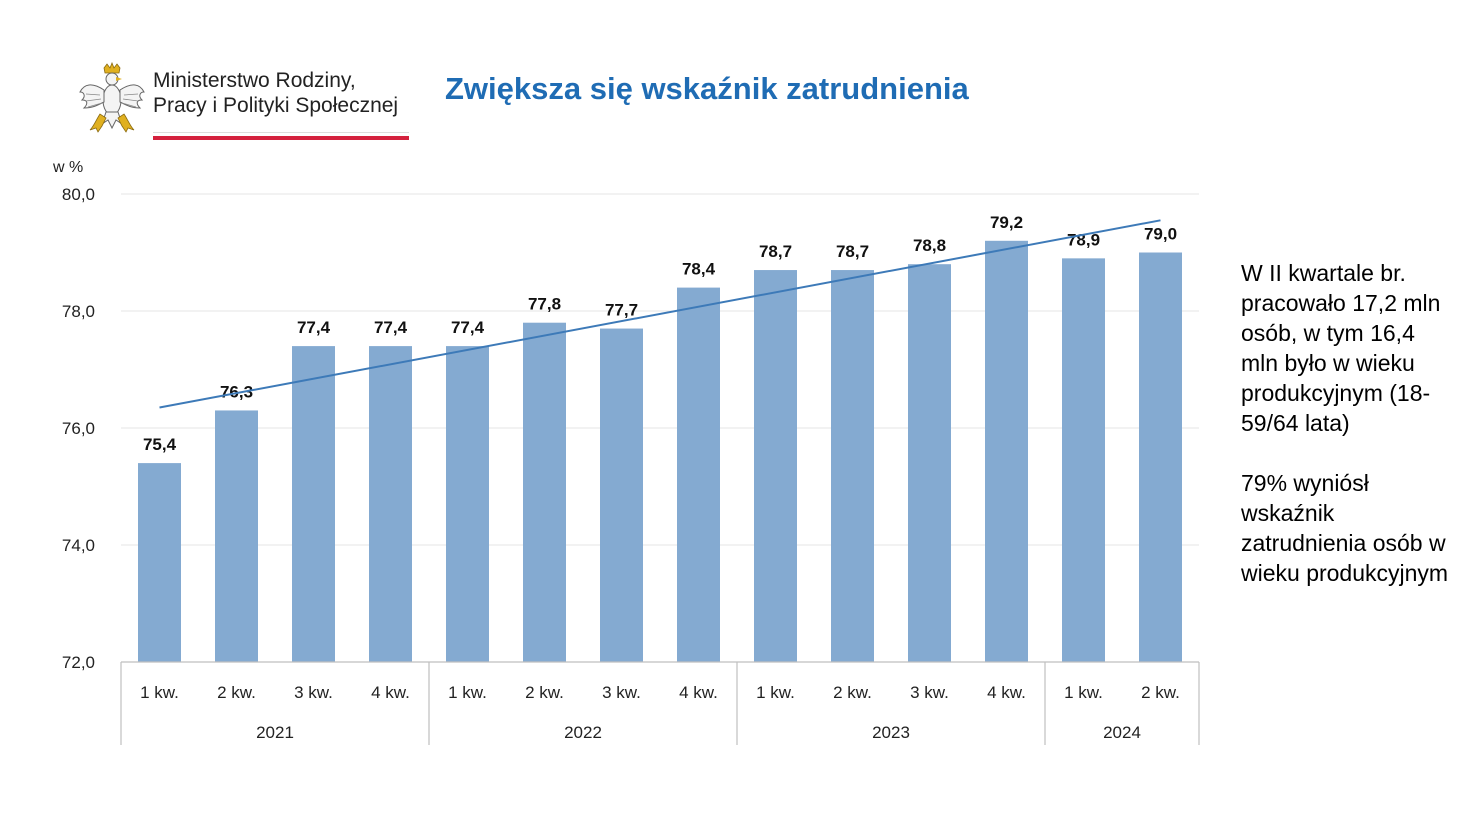  What do you see at coordinates (621, 310) in the screenshot?
I see `data-label: 77,7` at bounding box center [621, 310].